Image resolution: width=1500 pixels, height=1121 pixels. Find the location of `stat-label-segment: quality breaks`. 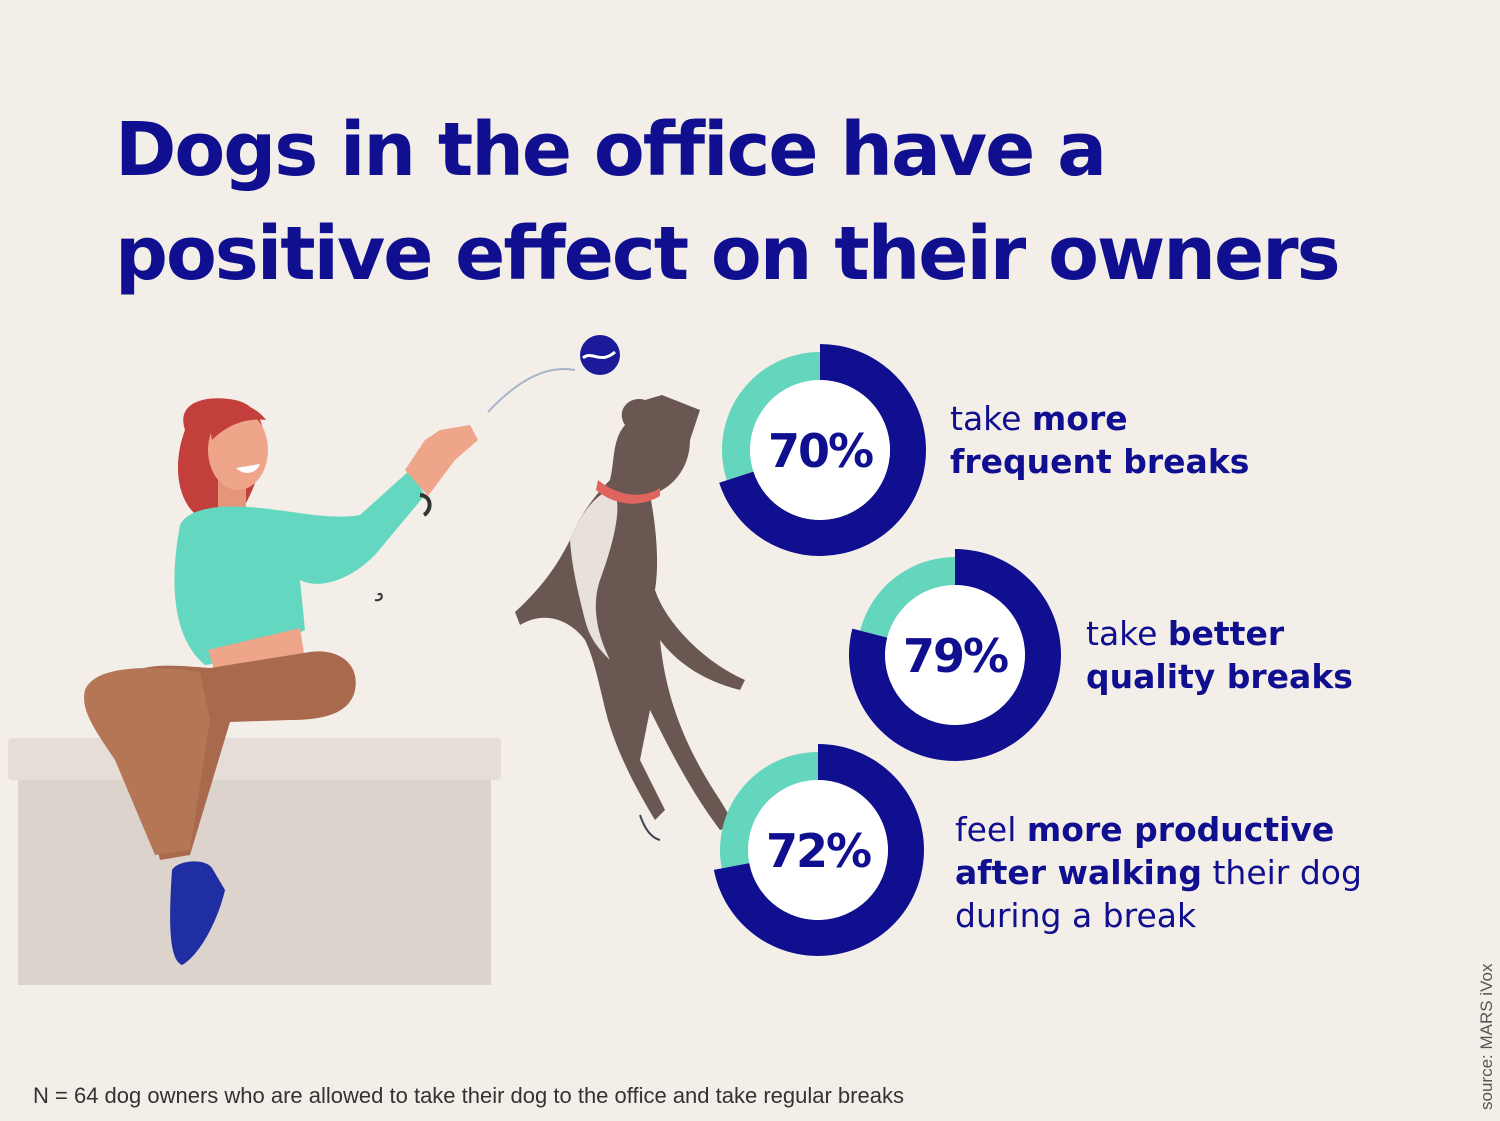

stat-label-segment: quality breaks is located at coordinates (1219, 676).